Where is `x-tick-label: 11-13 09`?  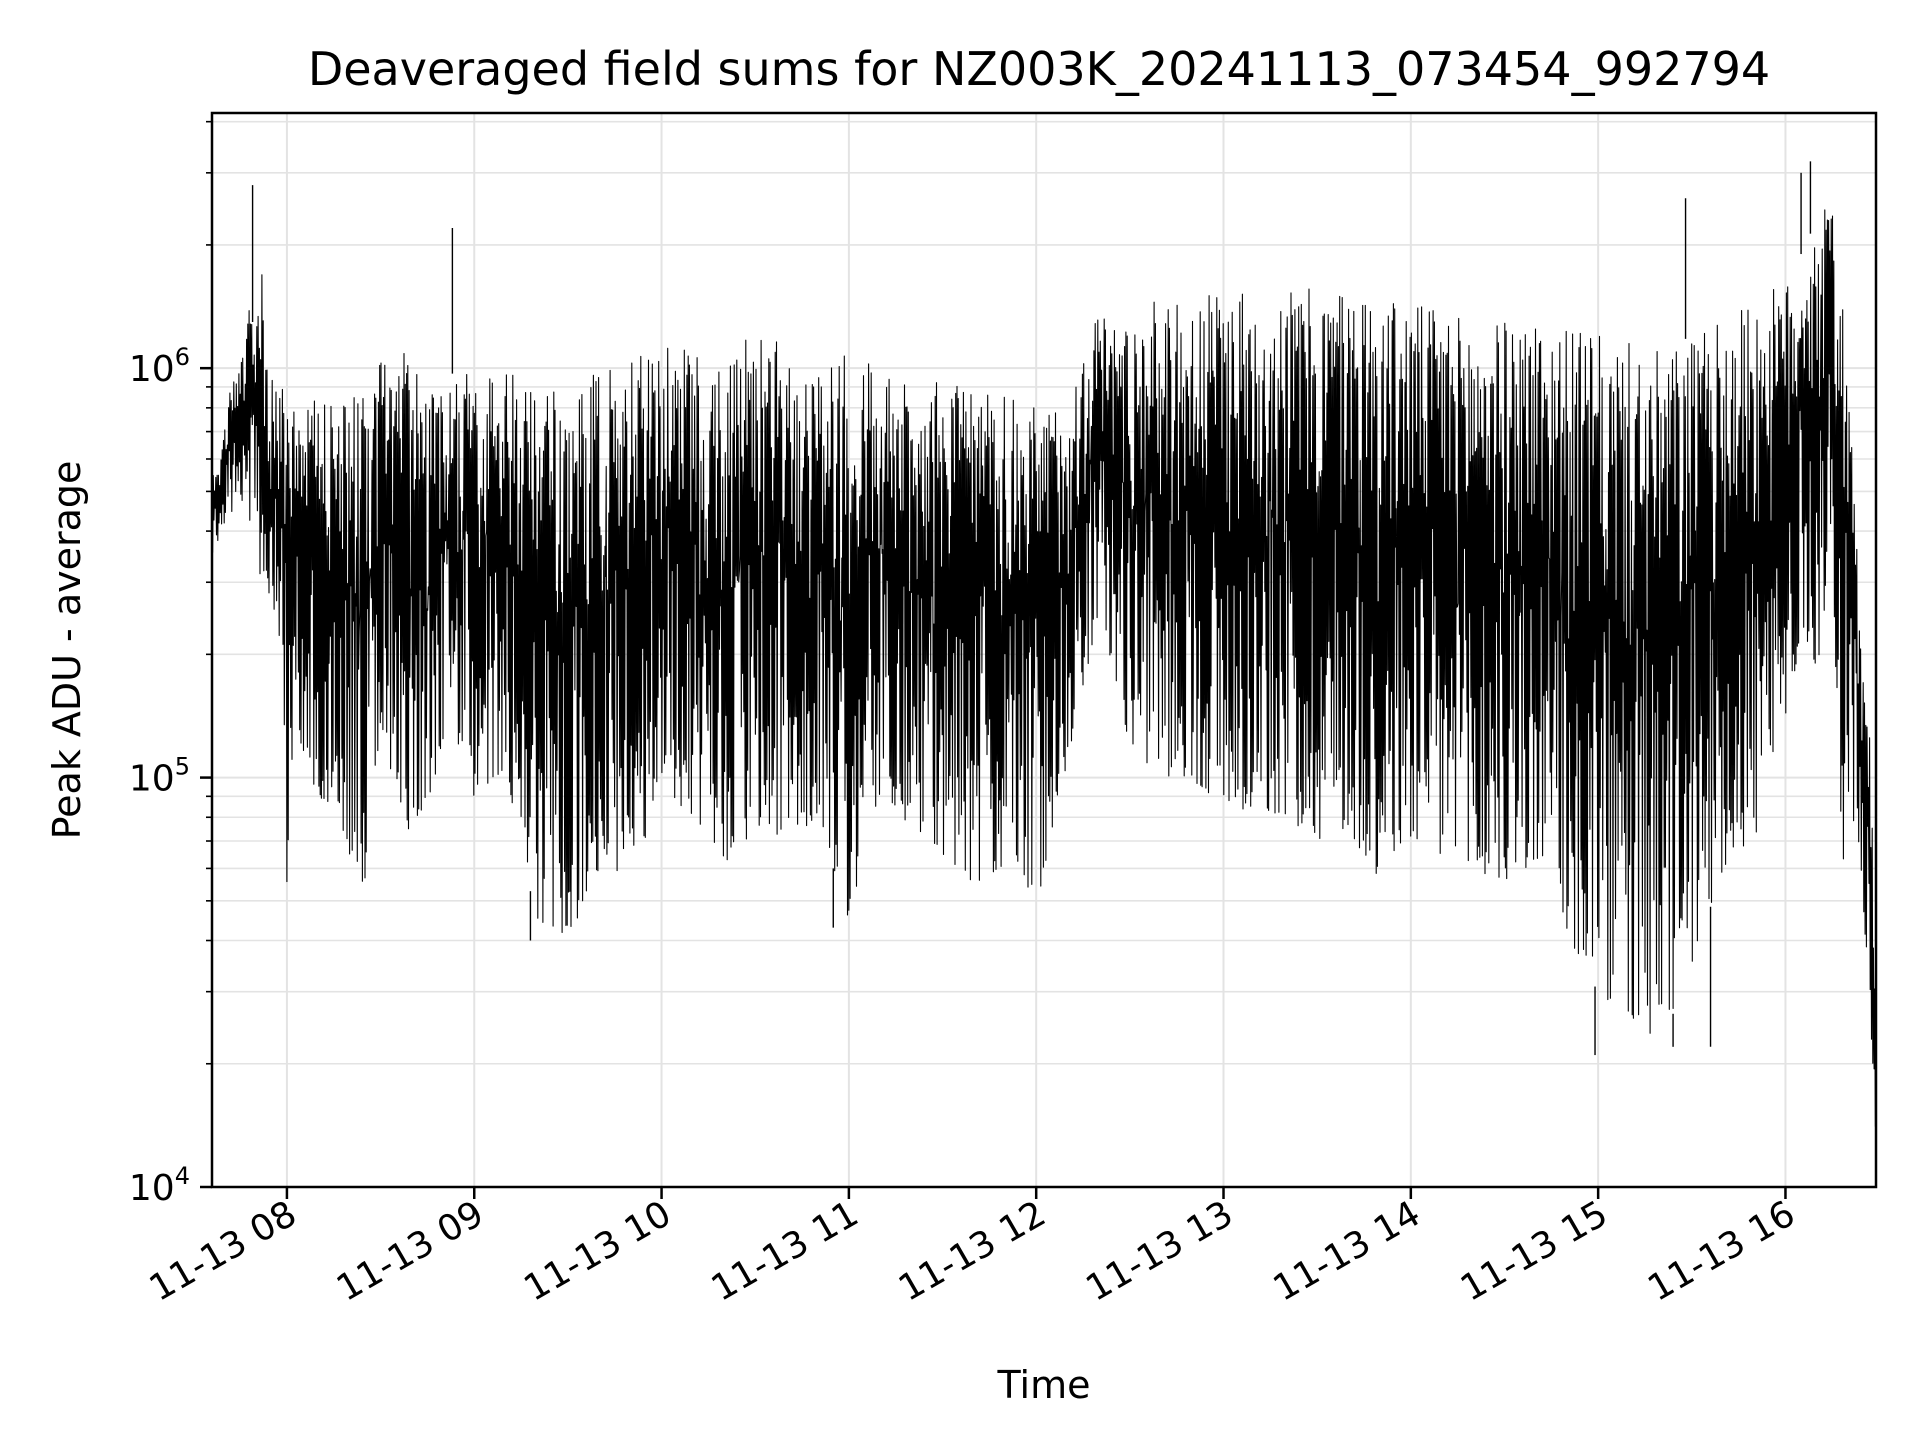 x-tick-label: 11-13 09 is located at coordinates (410, 1251).